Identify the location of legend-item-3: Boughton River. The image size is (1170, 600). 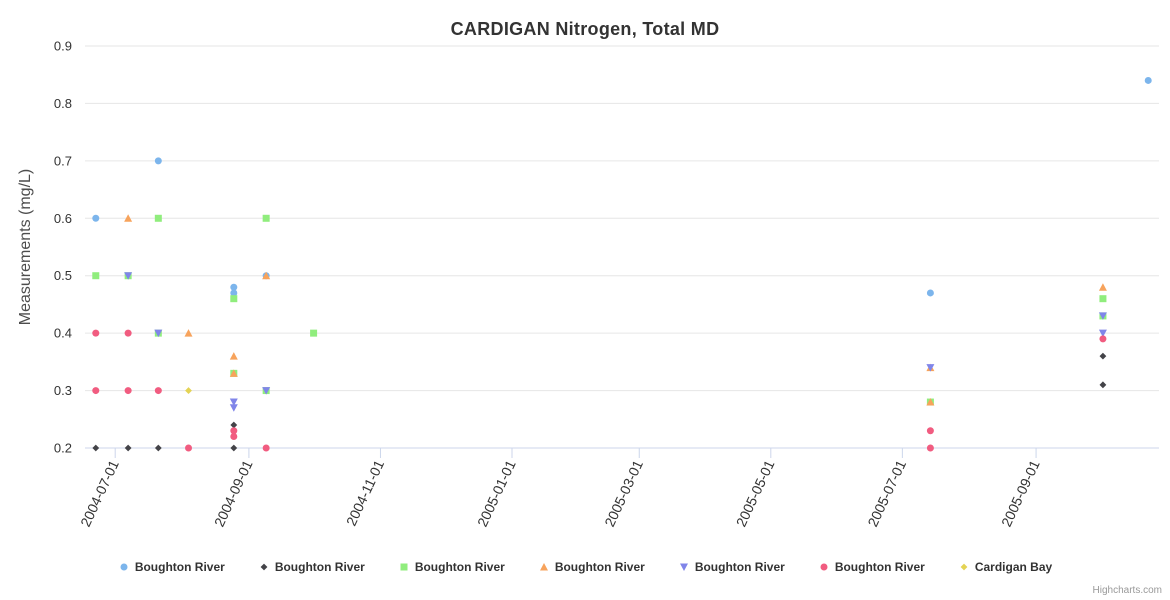
(451, 567).